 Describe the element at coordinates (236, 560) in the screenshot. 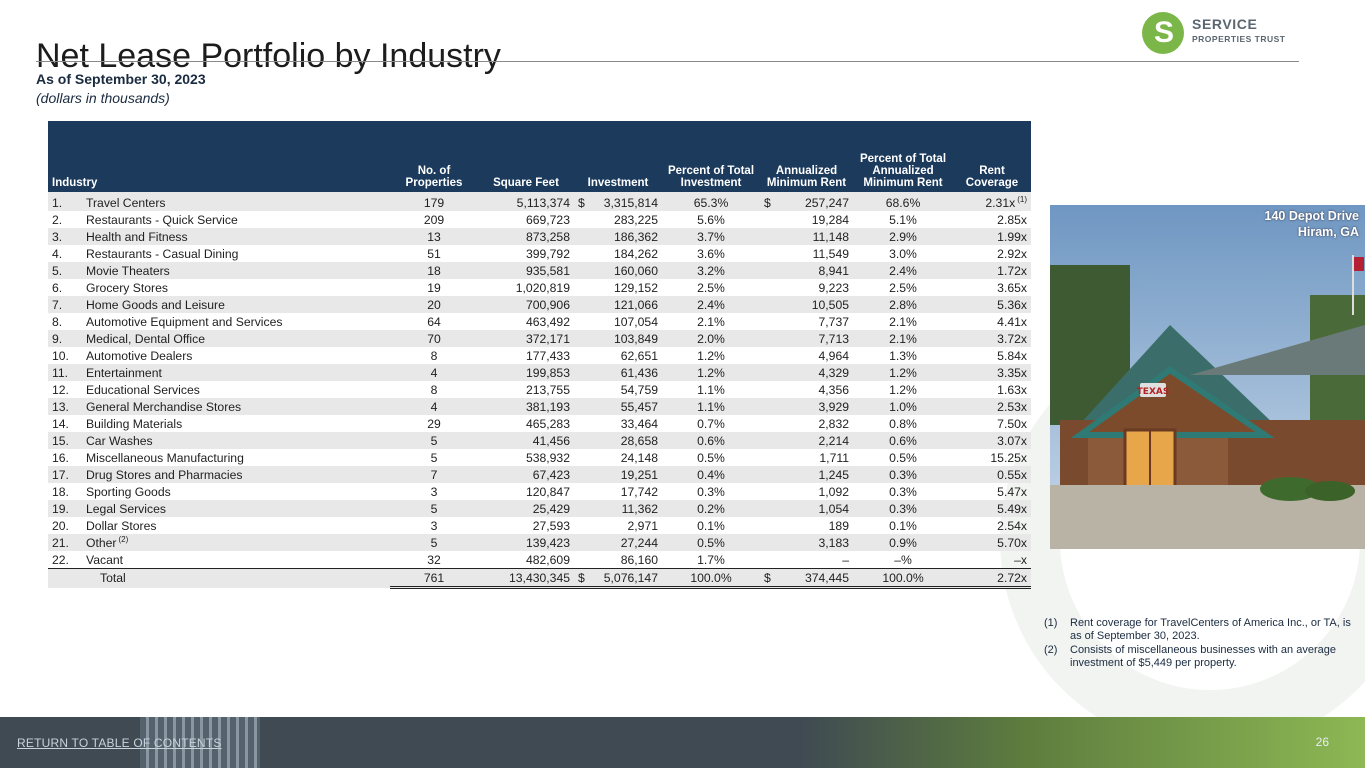

I see `industry-cell: Vacant` at that location.